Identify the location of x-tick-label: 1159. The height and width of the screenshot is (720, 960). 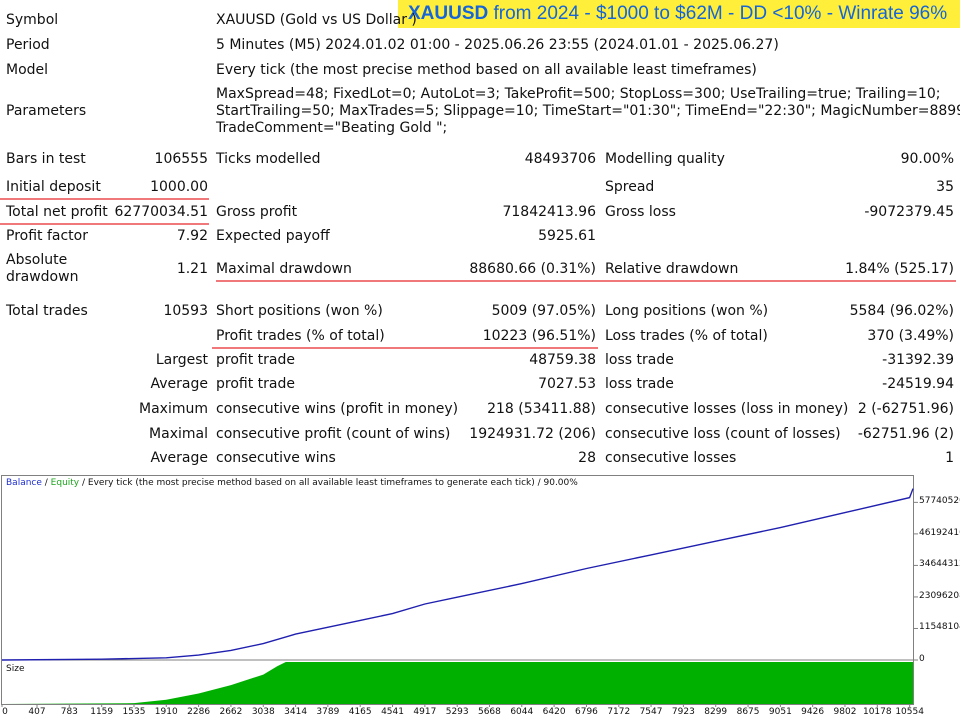
(102, 712).